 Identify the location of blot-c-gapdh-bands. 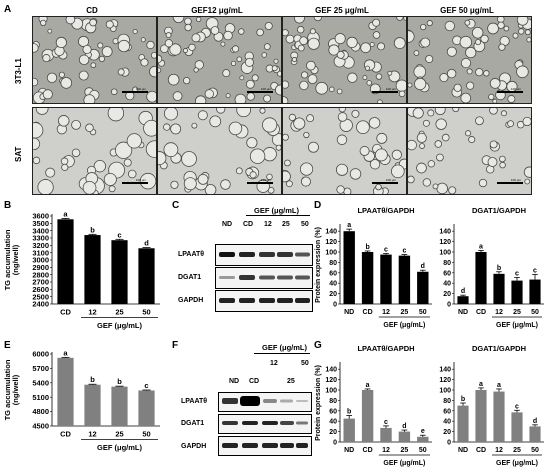
(264, 300).